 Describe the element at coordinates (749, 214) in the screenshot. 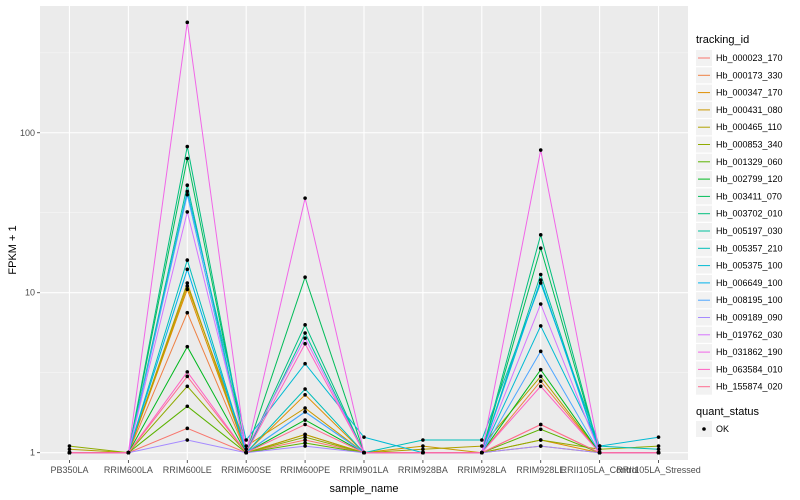

I see `legend-label: Hb_003702_010` at that location.